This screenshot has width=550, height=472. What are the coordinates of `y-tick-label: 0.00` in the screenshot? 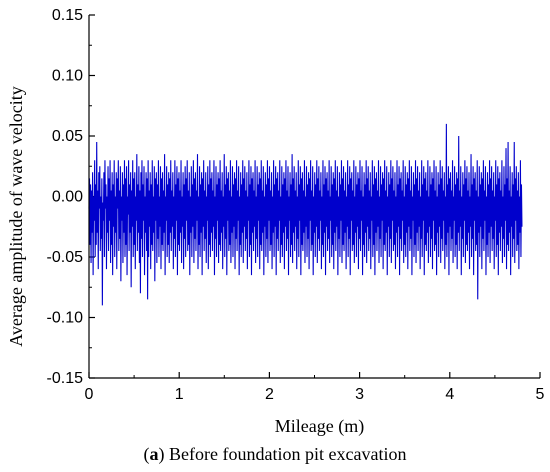 It's located at (67, 197).